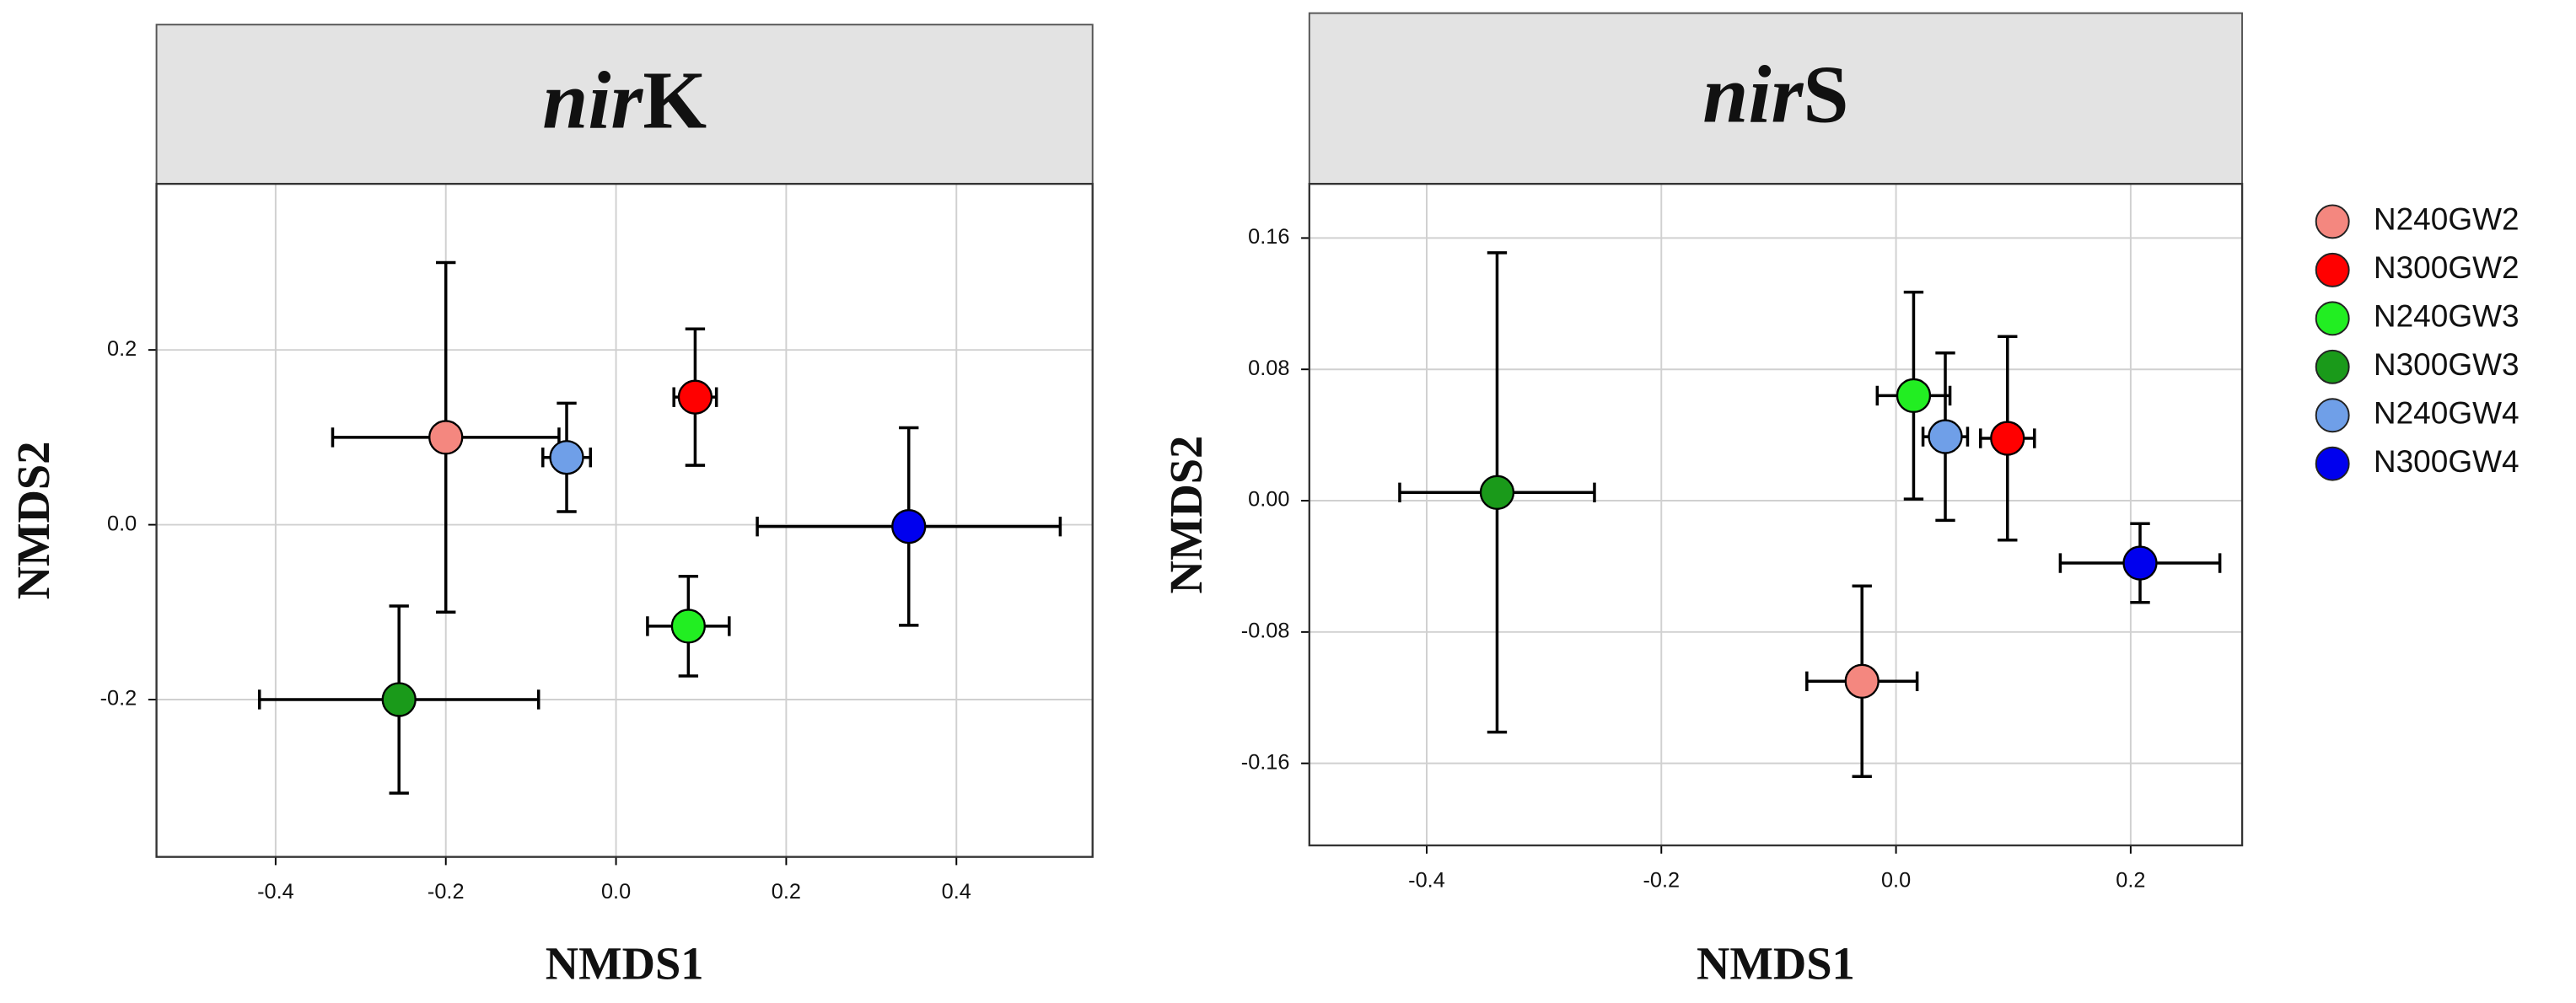 This screenshot has width=2576, height=1003. I want to click on legend-label: N240GW2, so click(2447, 219).